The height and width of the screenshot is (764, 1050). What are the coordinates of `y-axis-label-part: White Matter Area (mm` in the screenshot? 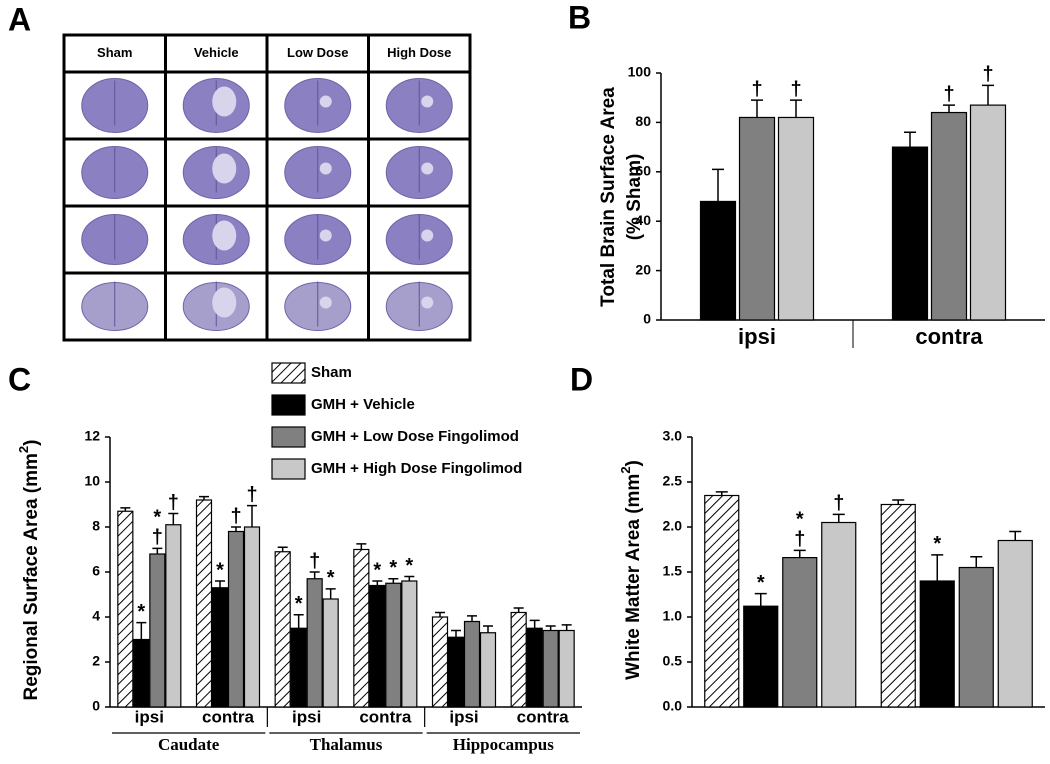 It's located at (633, 577).